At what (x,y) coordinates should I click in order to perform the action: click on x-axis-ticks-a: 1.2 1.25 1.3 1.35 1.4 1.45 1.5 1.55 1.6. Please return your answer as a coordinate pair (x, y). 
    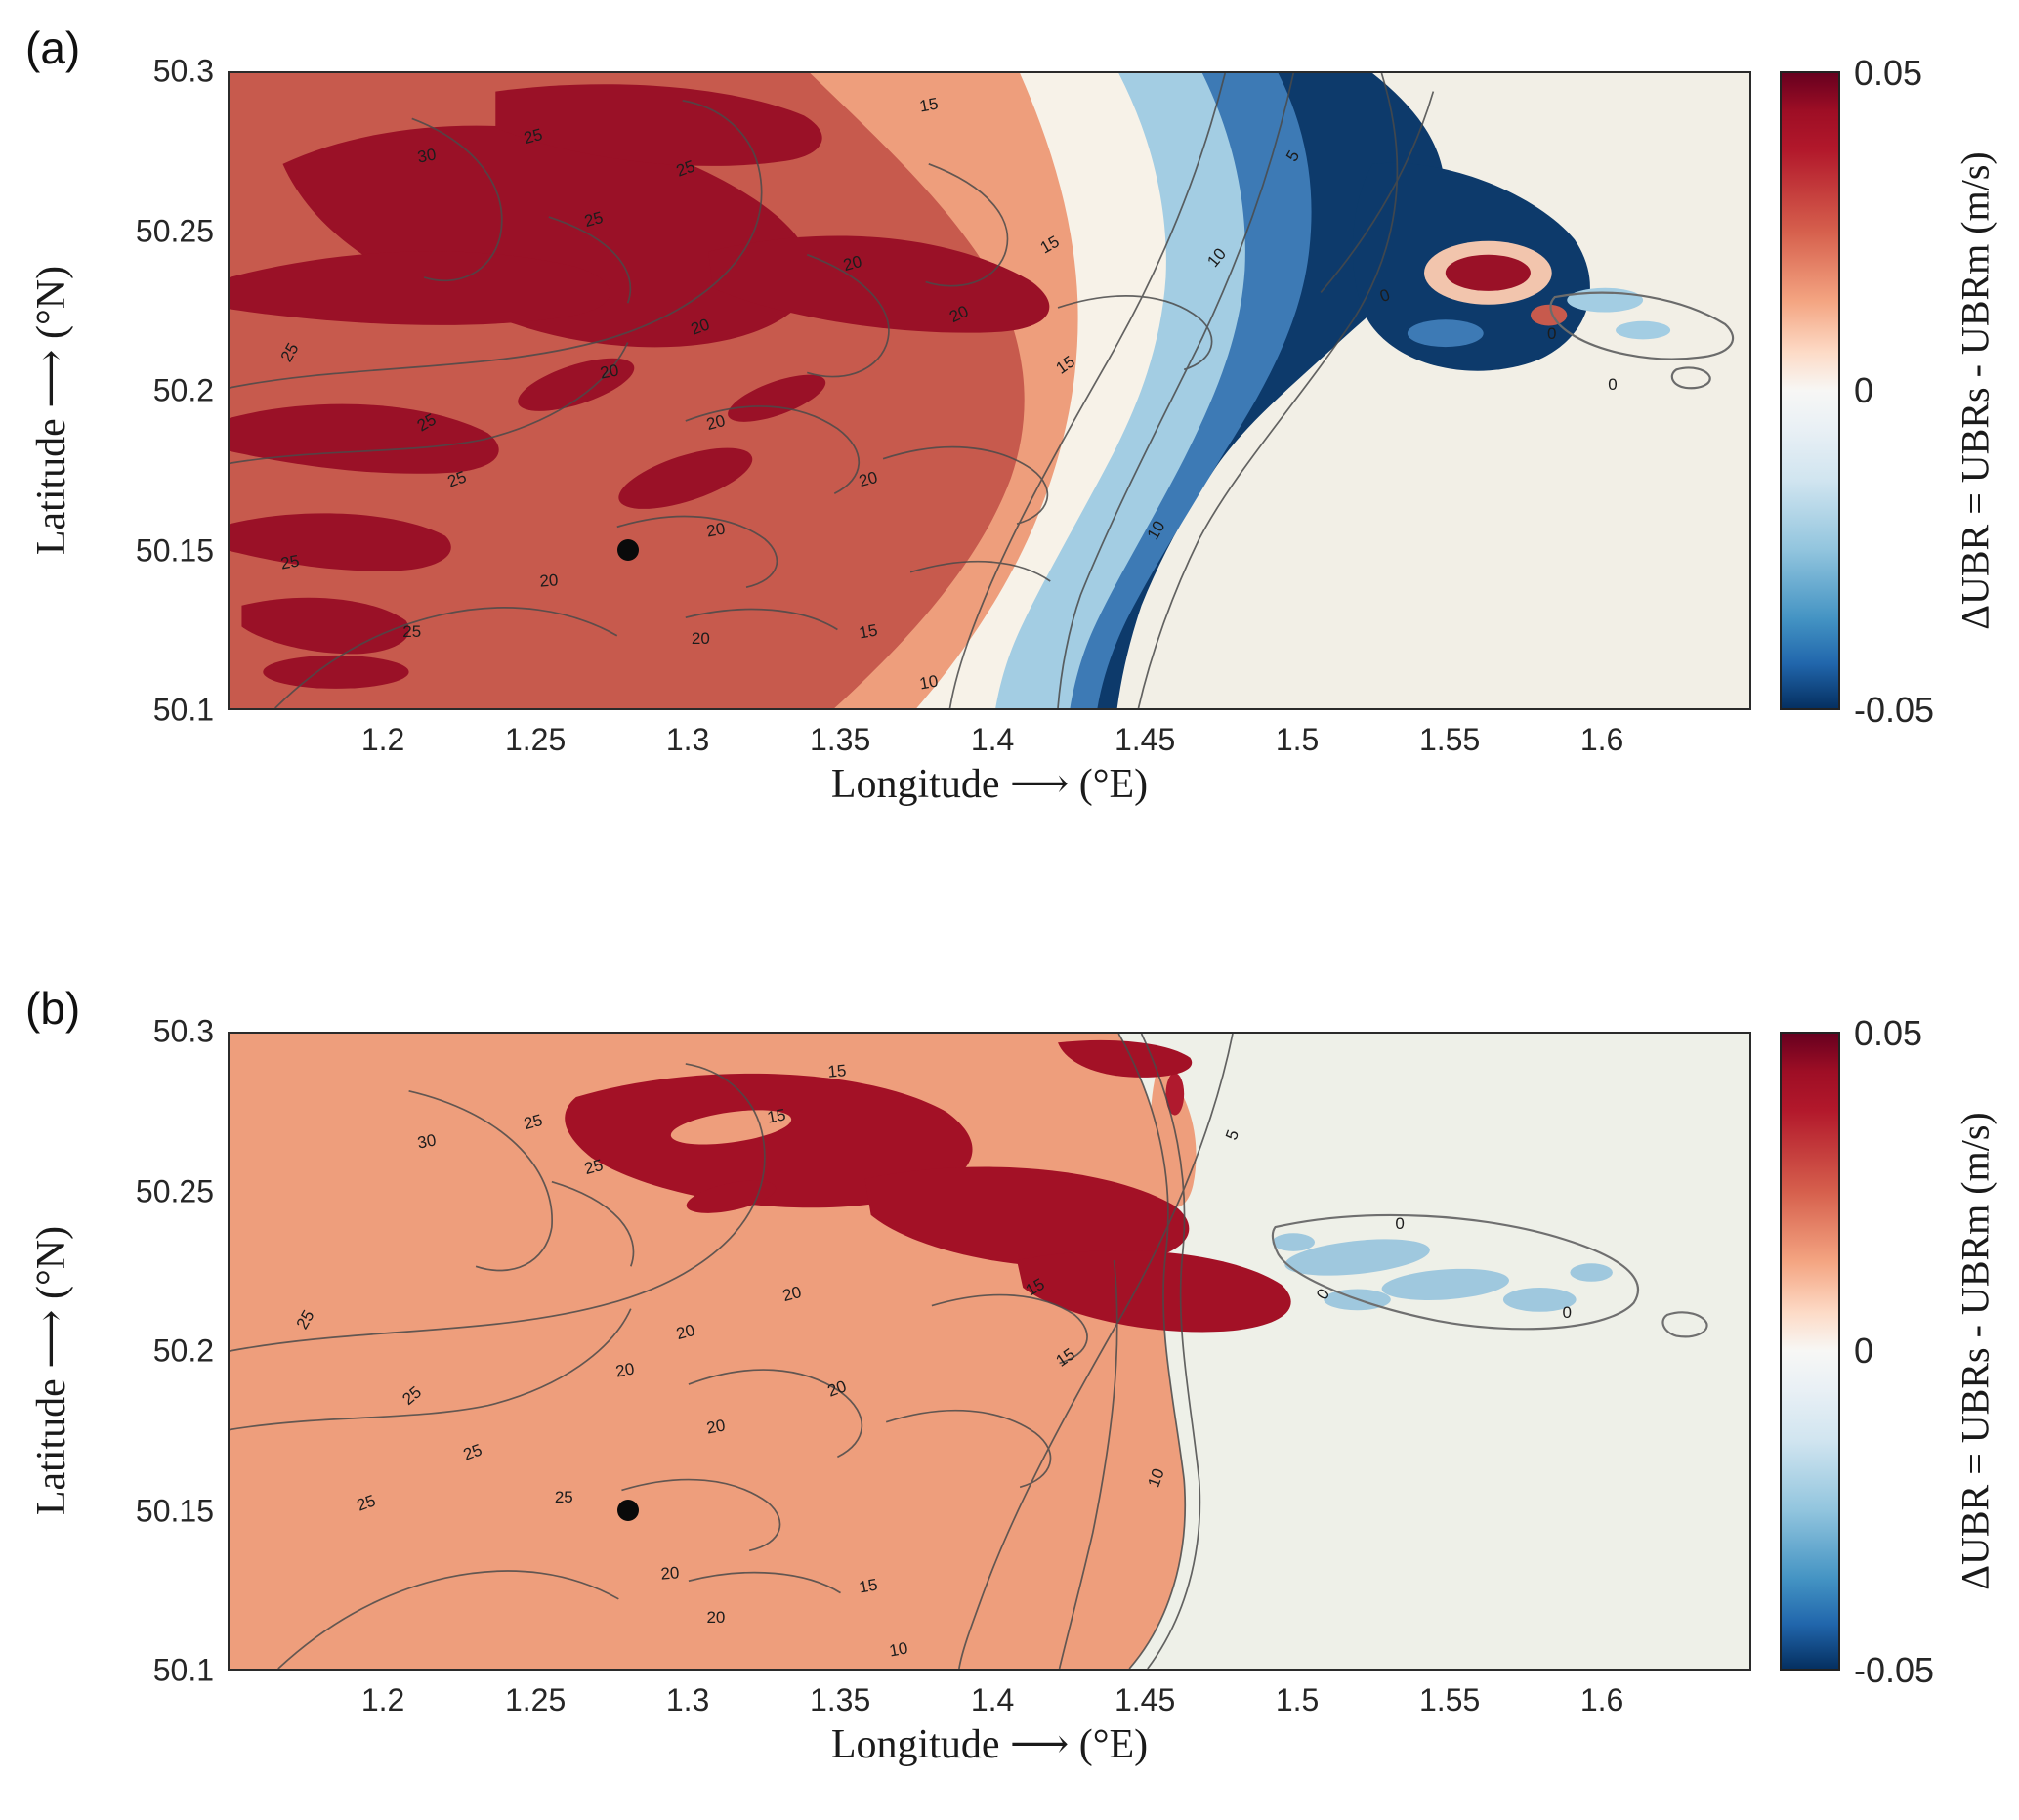
    Looking at the image, I should click on (989, 739).